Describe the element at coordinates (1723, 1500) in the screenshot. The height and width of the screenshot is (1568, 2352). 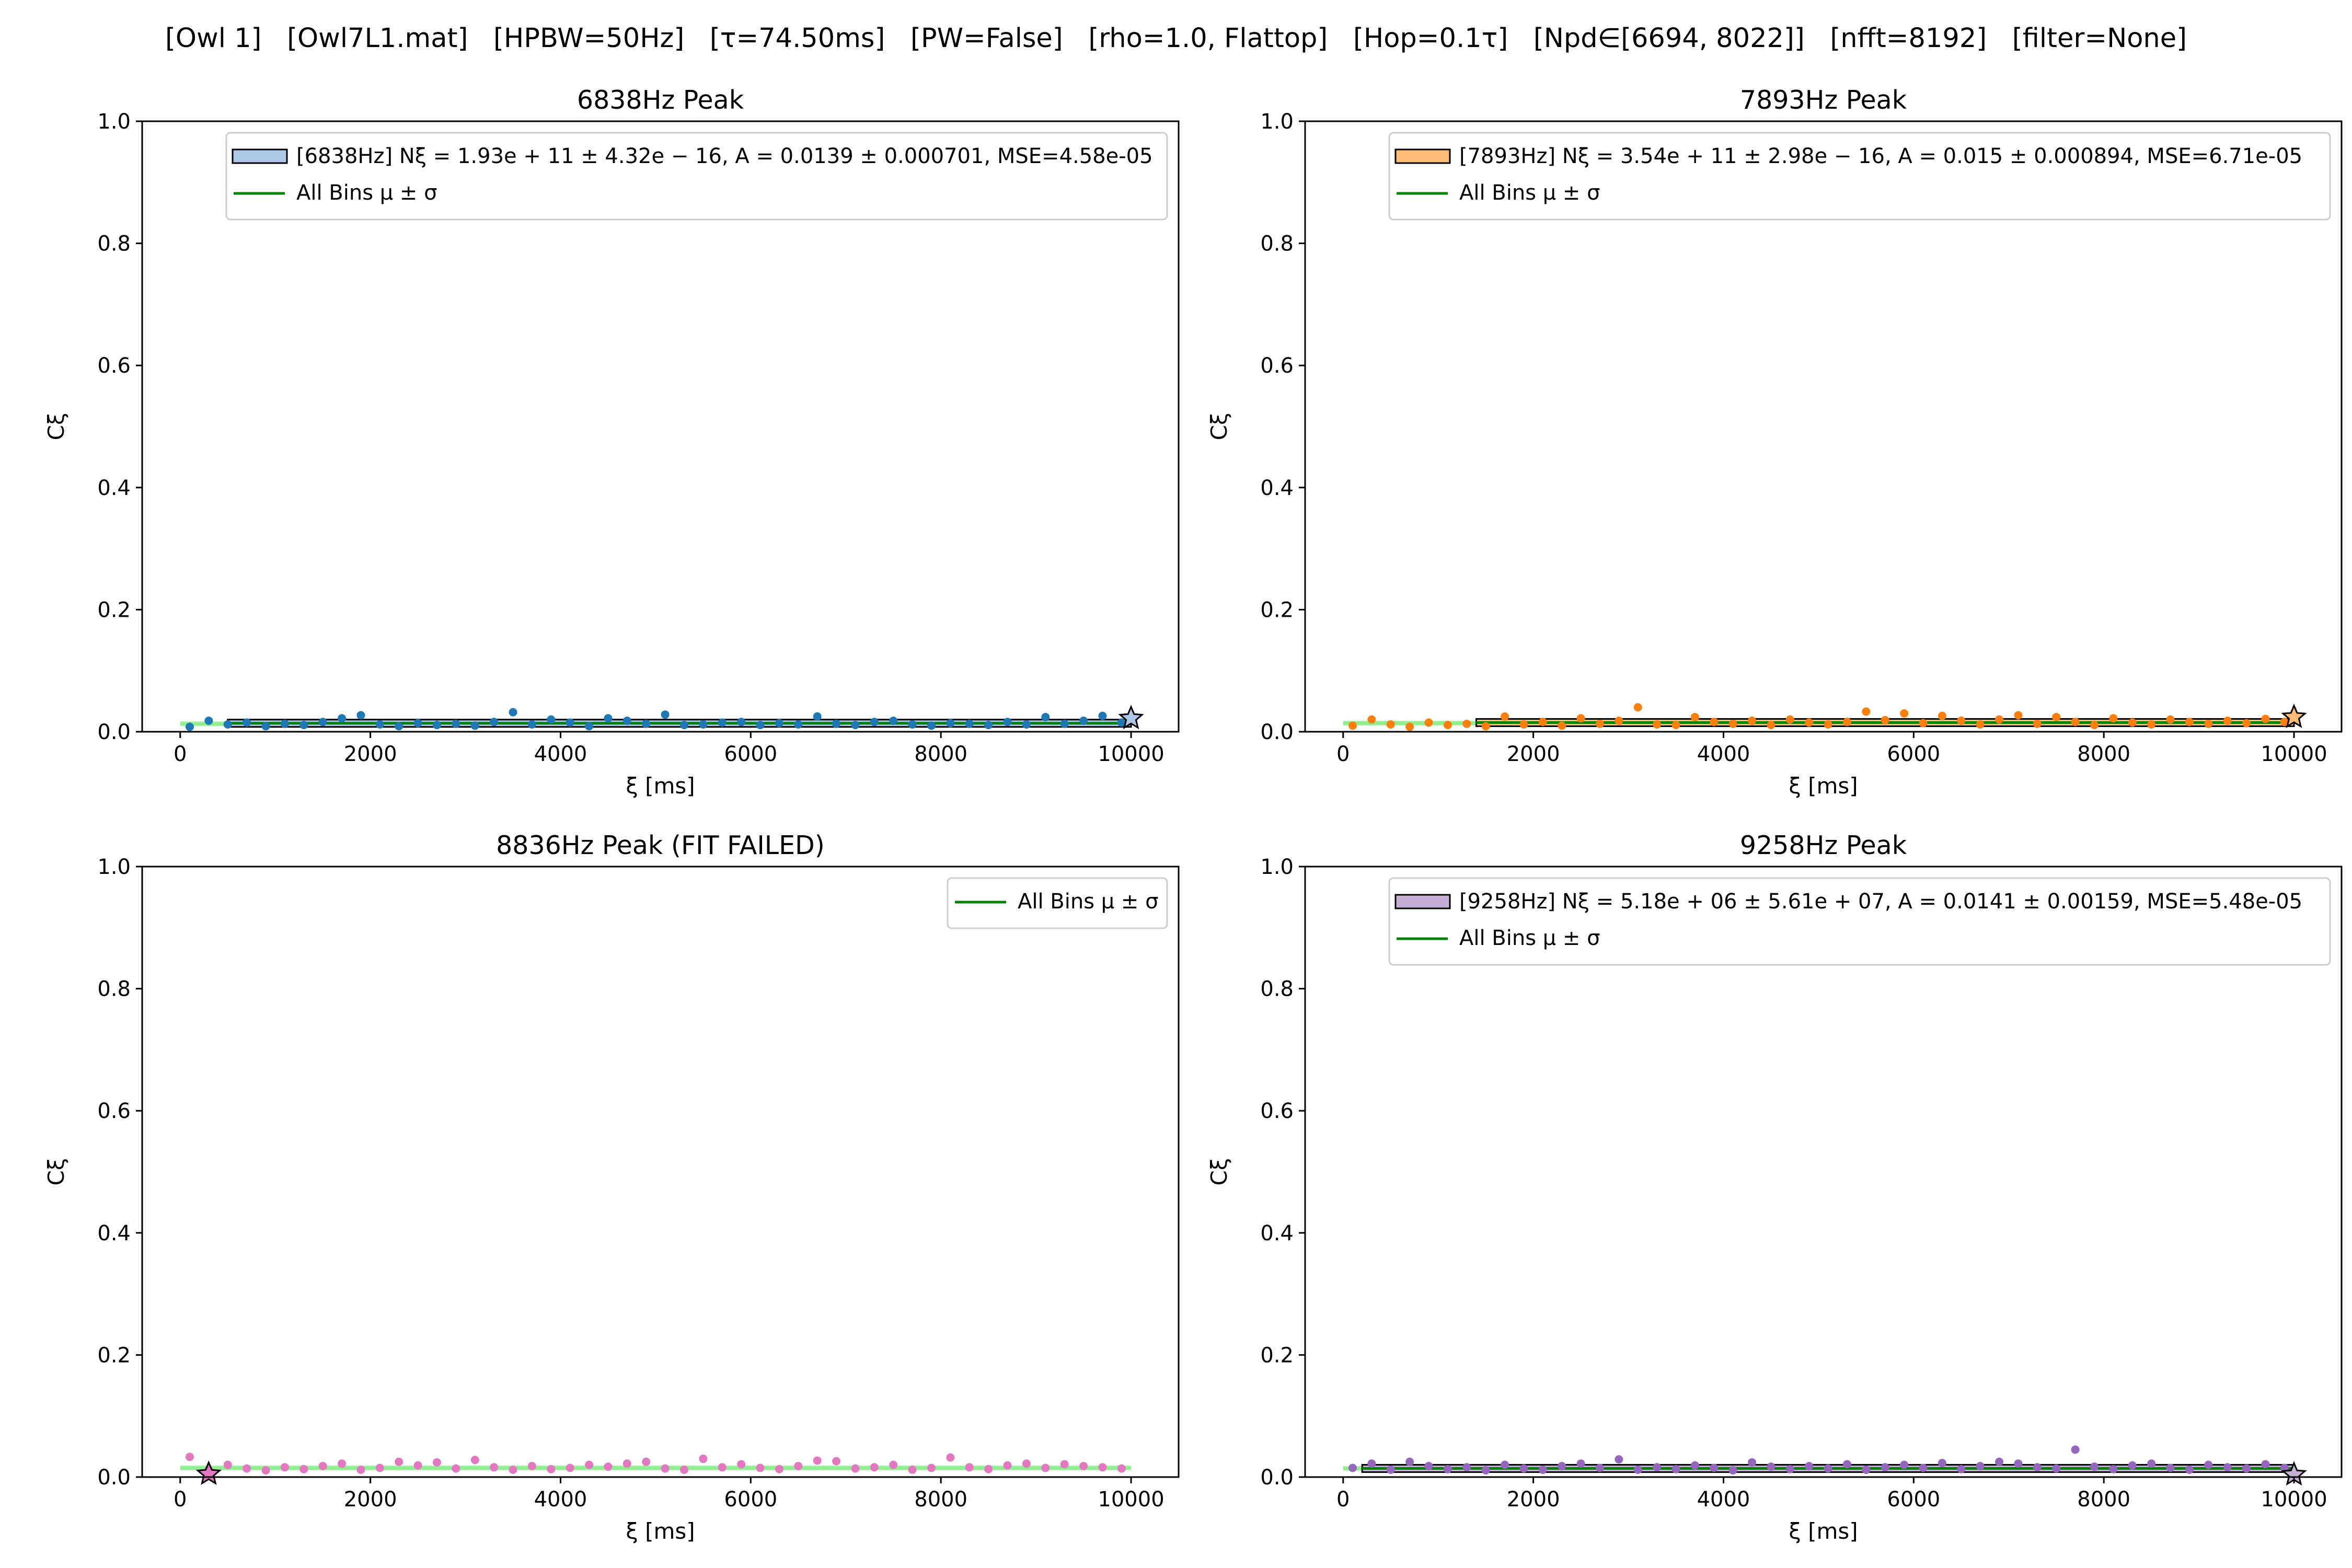
I see `x-tick-label: 4000` at that location.